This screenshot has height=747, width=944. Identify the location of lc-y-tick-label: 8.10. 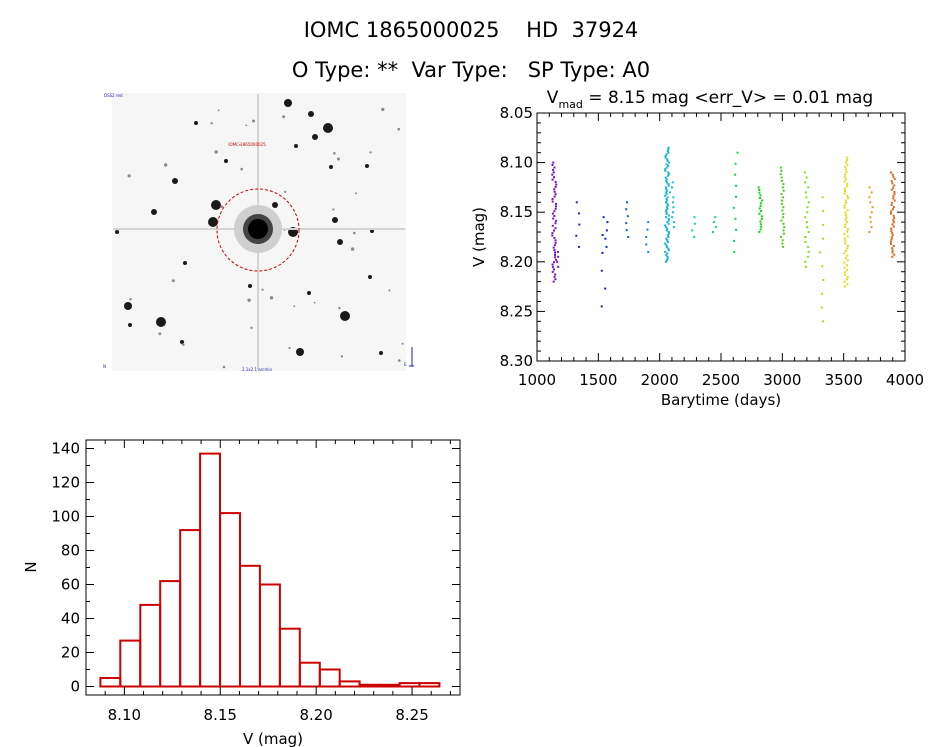
(516, 163).